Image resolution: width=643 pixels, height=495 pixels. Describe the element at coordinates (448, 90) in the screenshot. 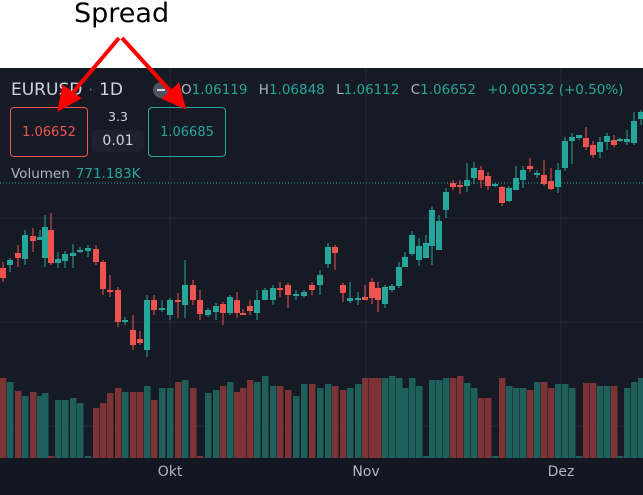

I see `close-value: 1.06652` at that location.